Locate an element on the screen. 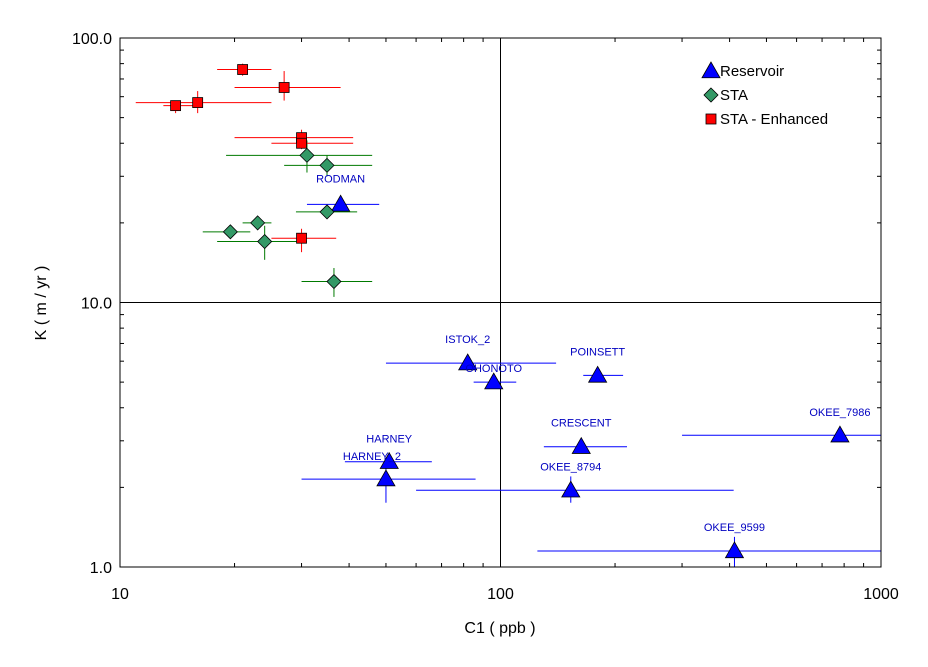 The height and width of the screenshot is (667, 928). point-label: OKEE_8794 is located at coordinates (570, 467).